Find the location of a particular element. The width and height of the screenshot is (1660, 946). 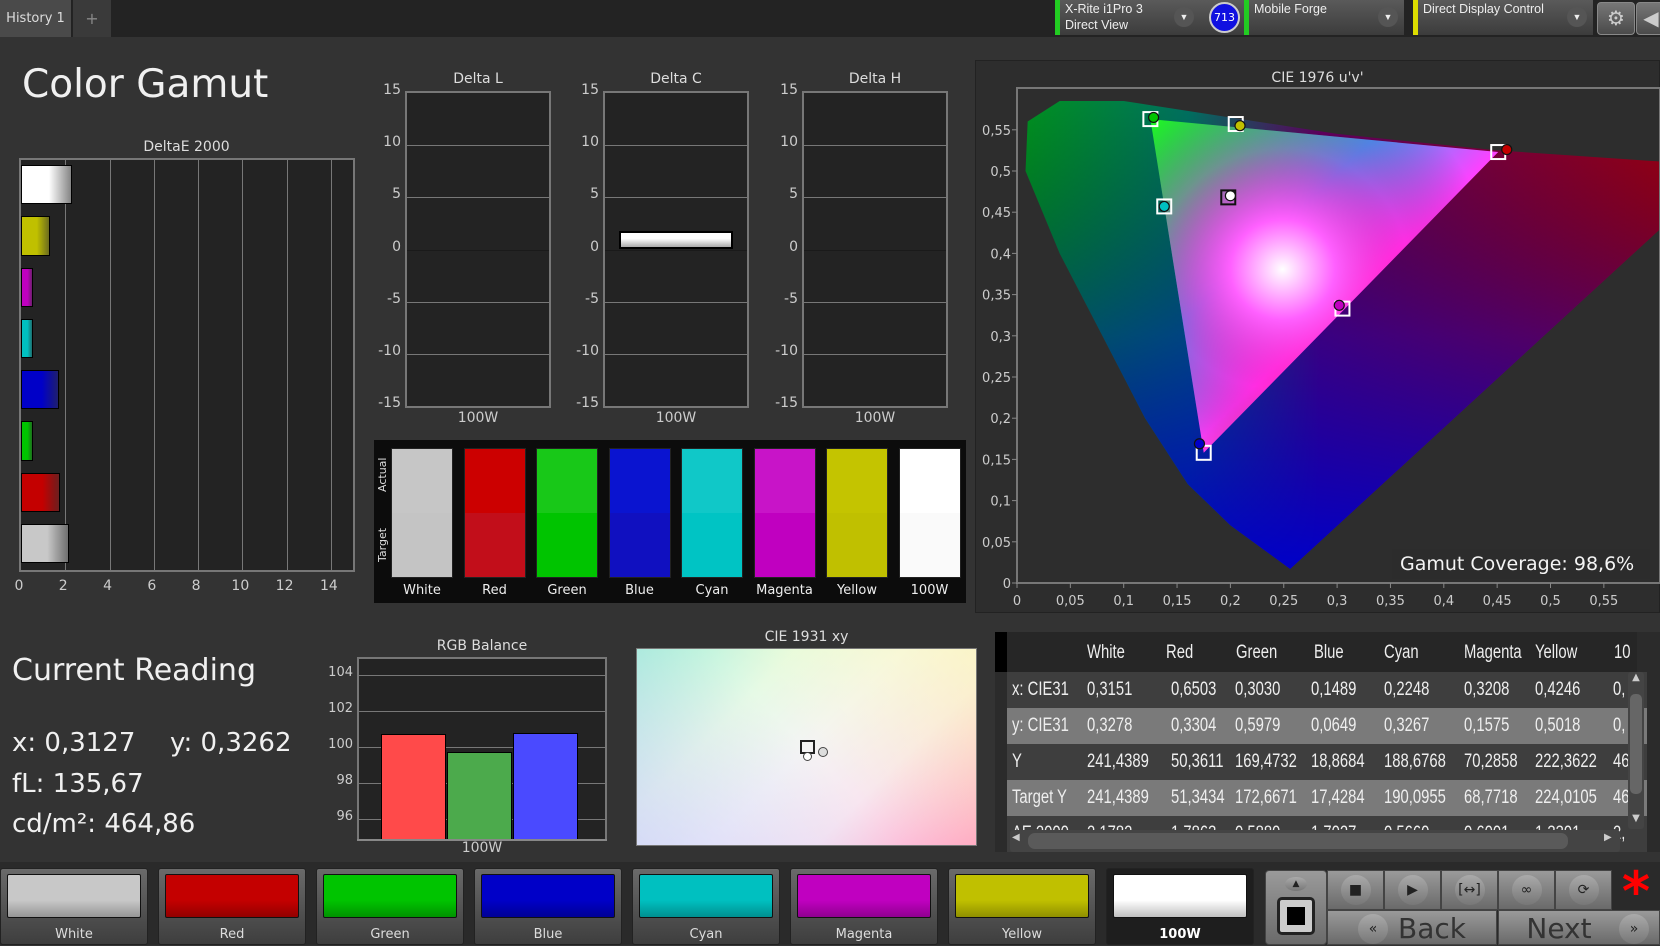

cie-y-tick: 0,35 is located at coordinates (996, 296).